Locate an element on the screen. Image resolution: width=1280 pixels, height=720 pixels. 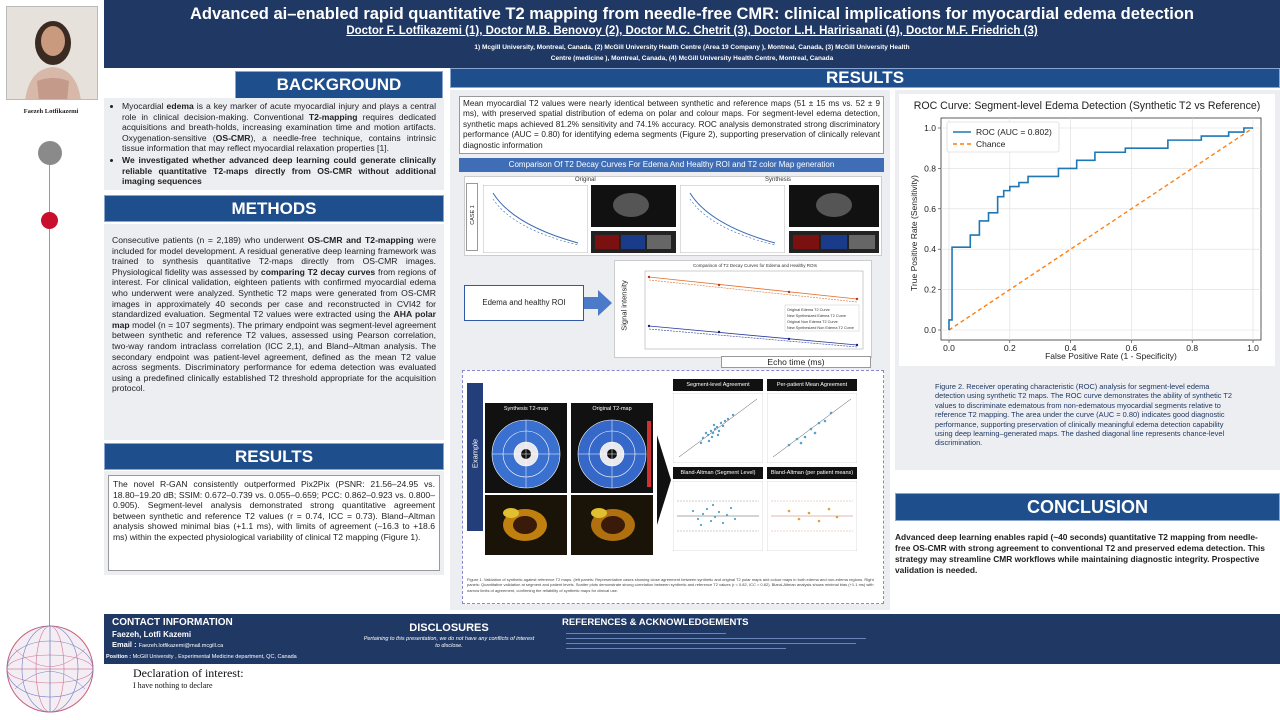
presenter-sidebar: Faezeh Lotfikazemi is located at coordinates (51, 360).